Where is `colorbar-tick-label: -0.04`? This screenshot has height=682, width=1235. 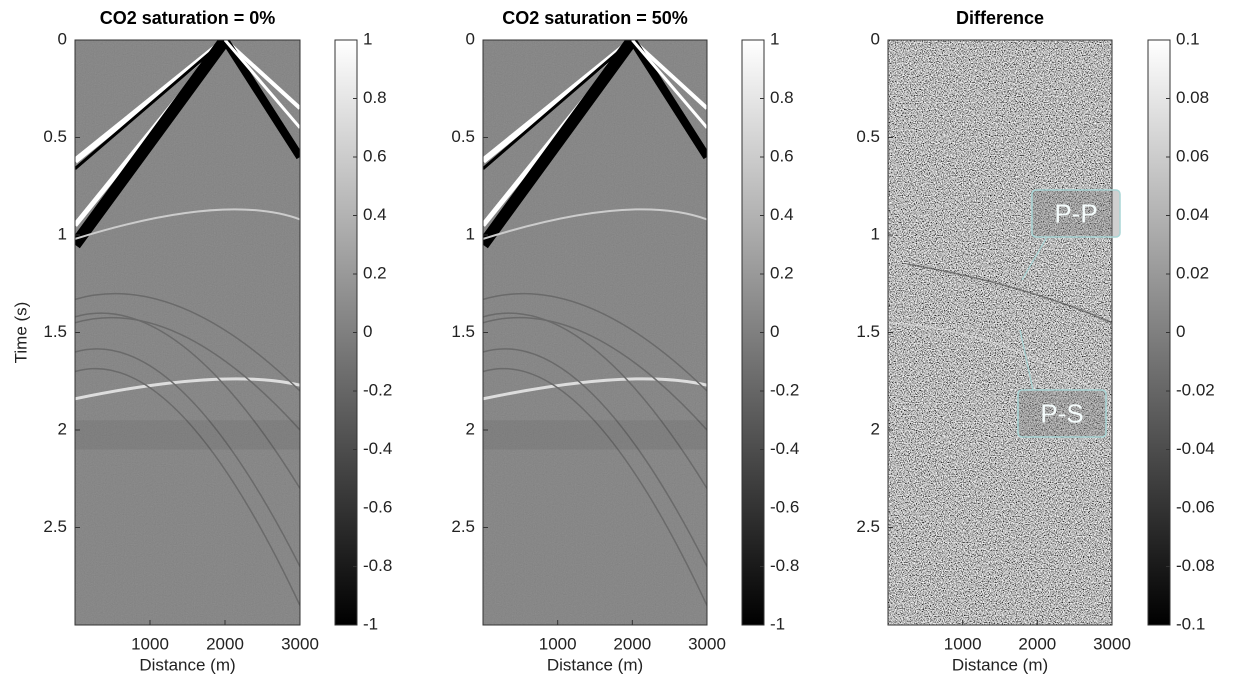 colorbar-tick-label: -0.04 is located at coordinates (1195, 448).